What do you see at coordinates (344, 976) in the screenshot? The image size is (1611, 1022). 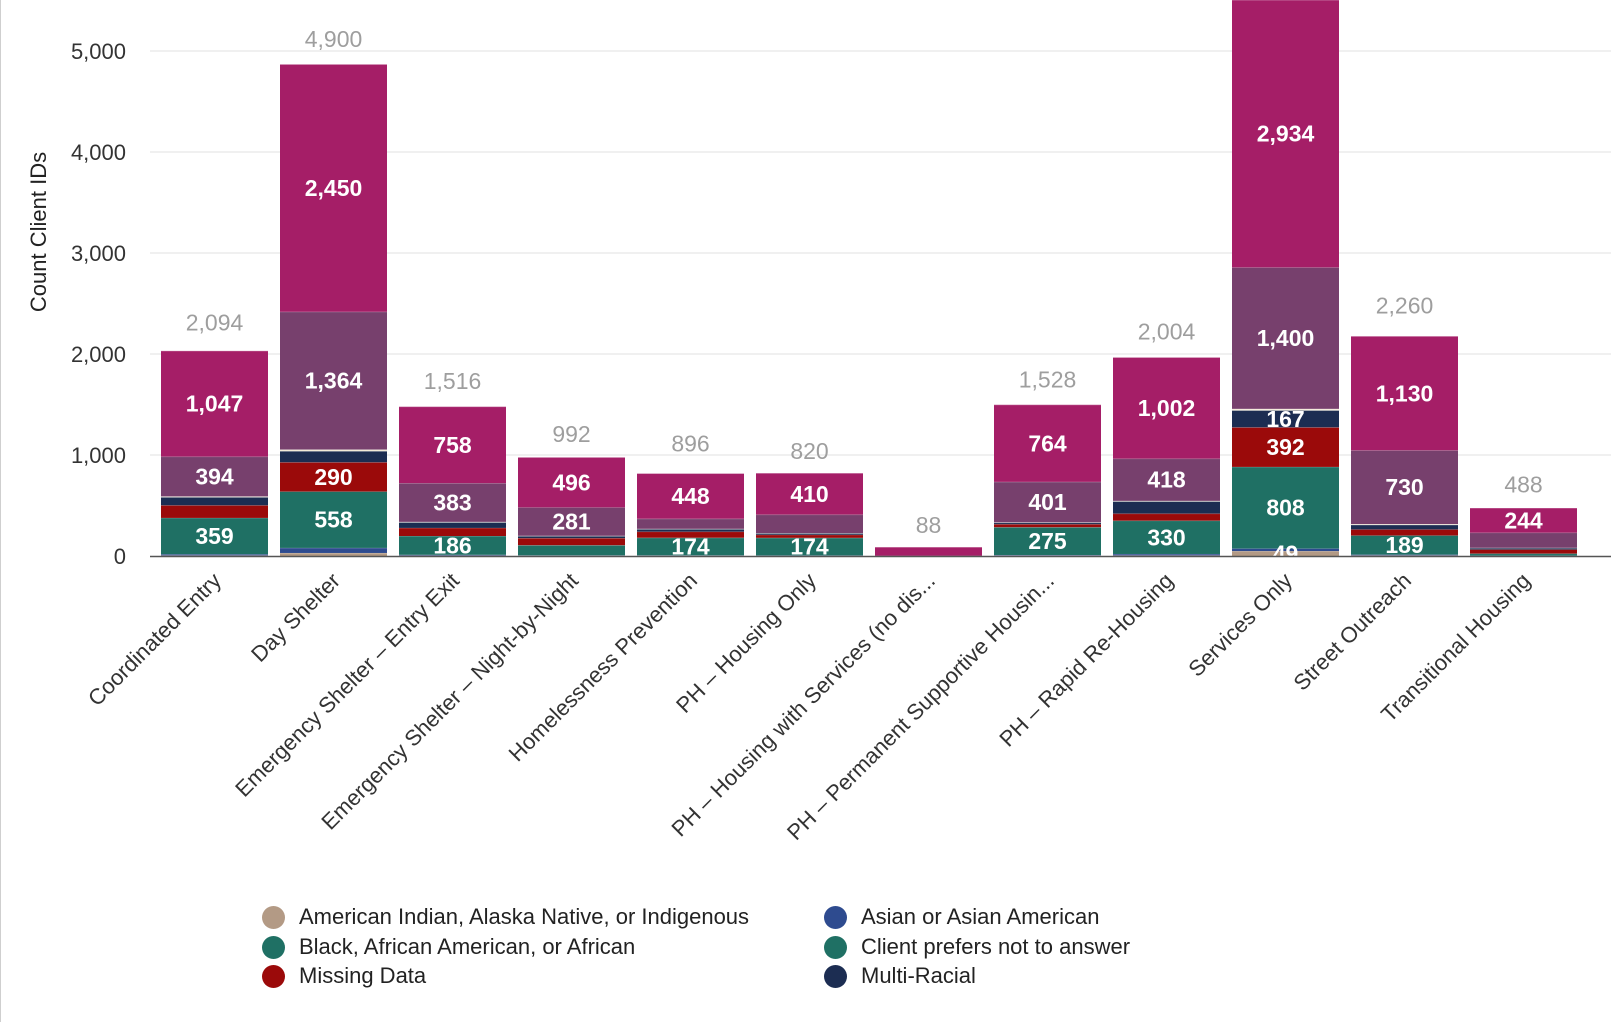 I see `legend-item: Missing Data` at bounding box center [344, 976].